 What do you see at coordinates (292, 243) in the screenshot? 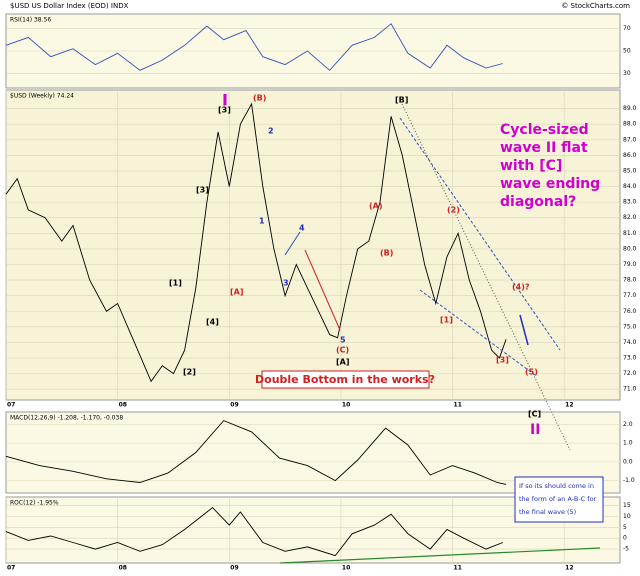
I see `wave-line` at bounding box center [292, 243].